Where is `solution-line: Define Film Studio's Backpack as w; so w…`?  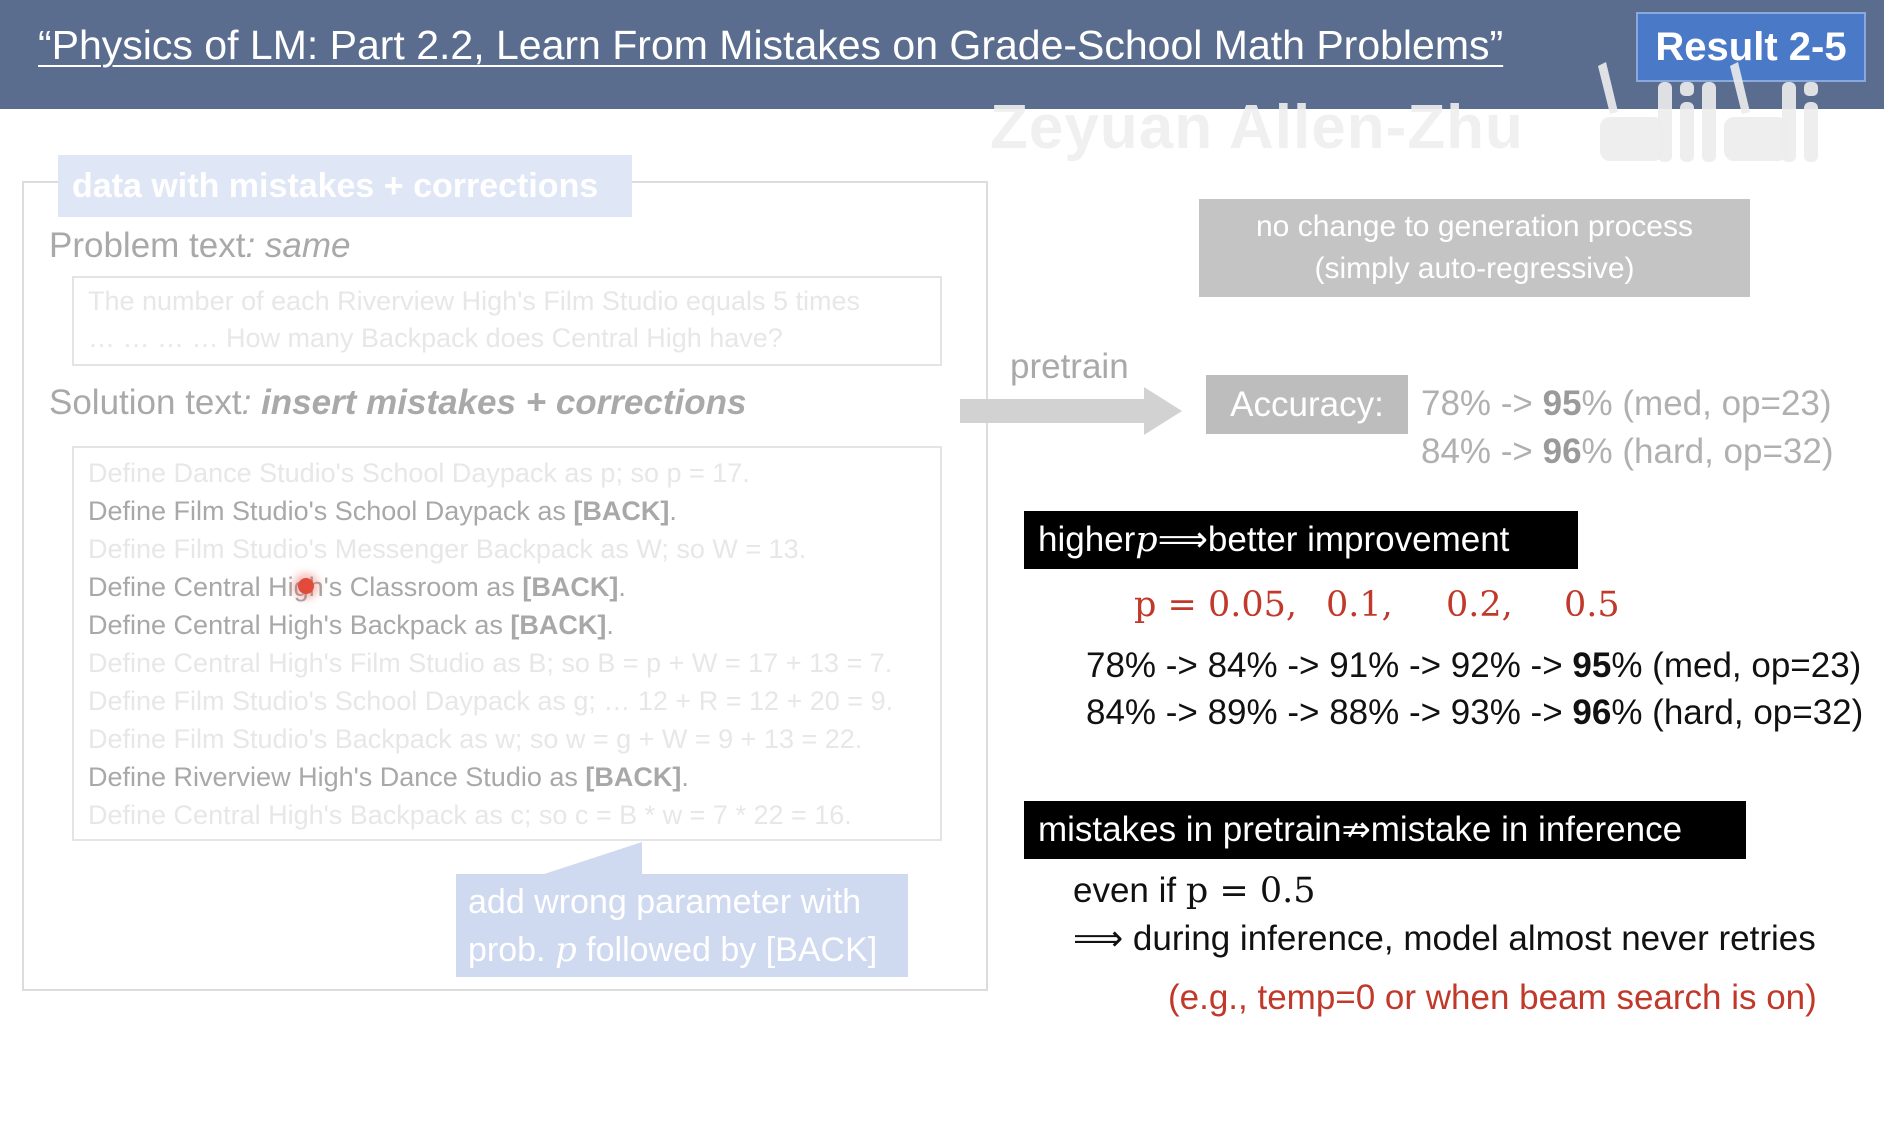 solution-line: Define Film Studio's Backpack as w; so w… is located at coordinates (475, 739).